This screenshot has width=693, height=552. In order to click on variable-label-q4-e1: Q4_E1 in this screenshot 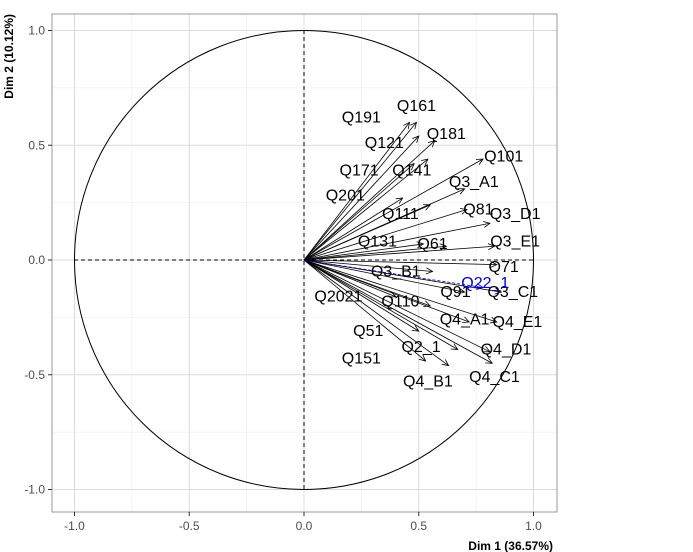, I will do `click(518, 322)`.